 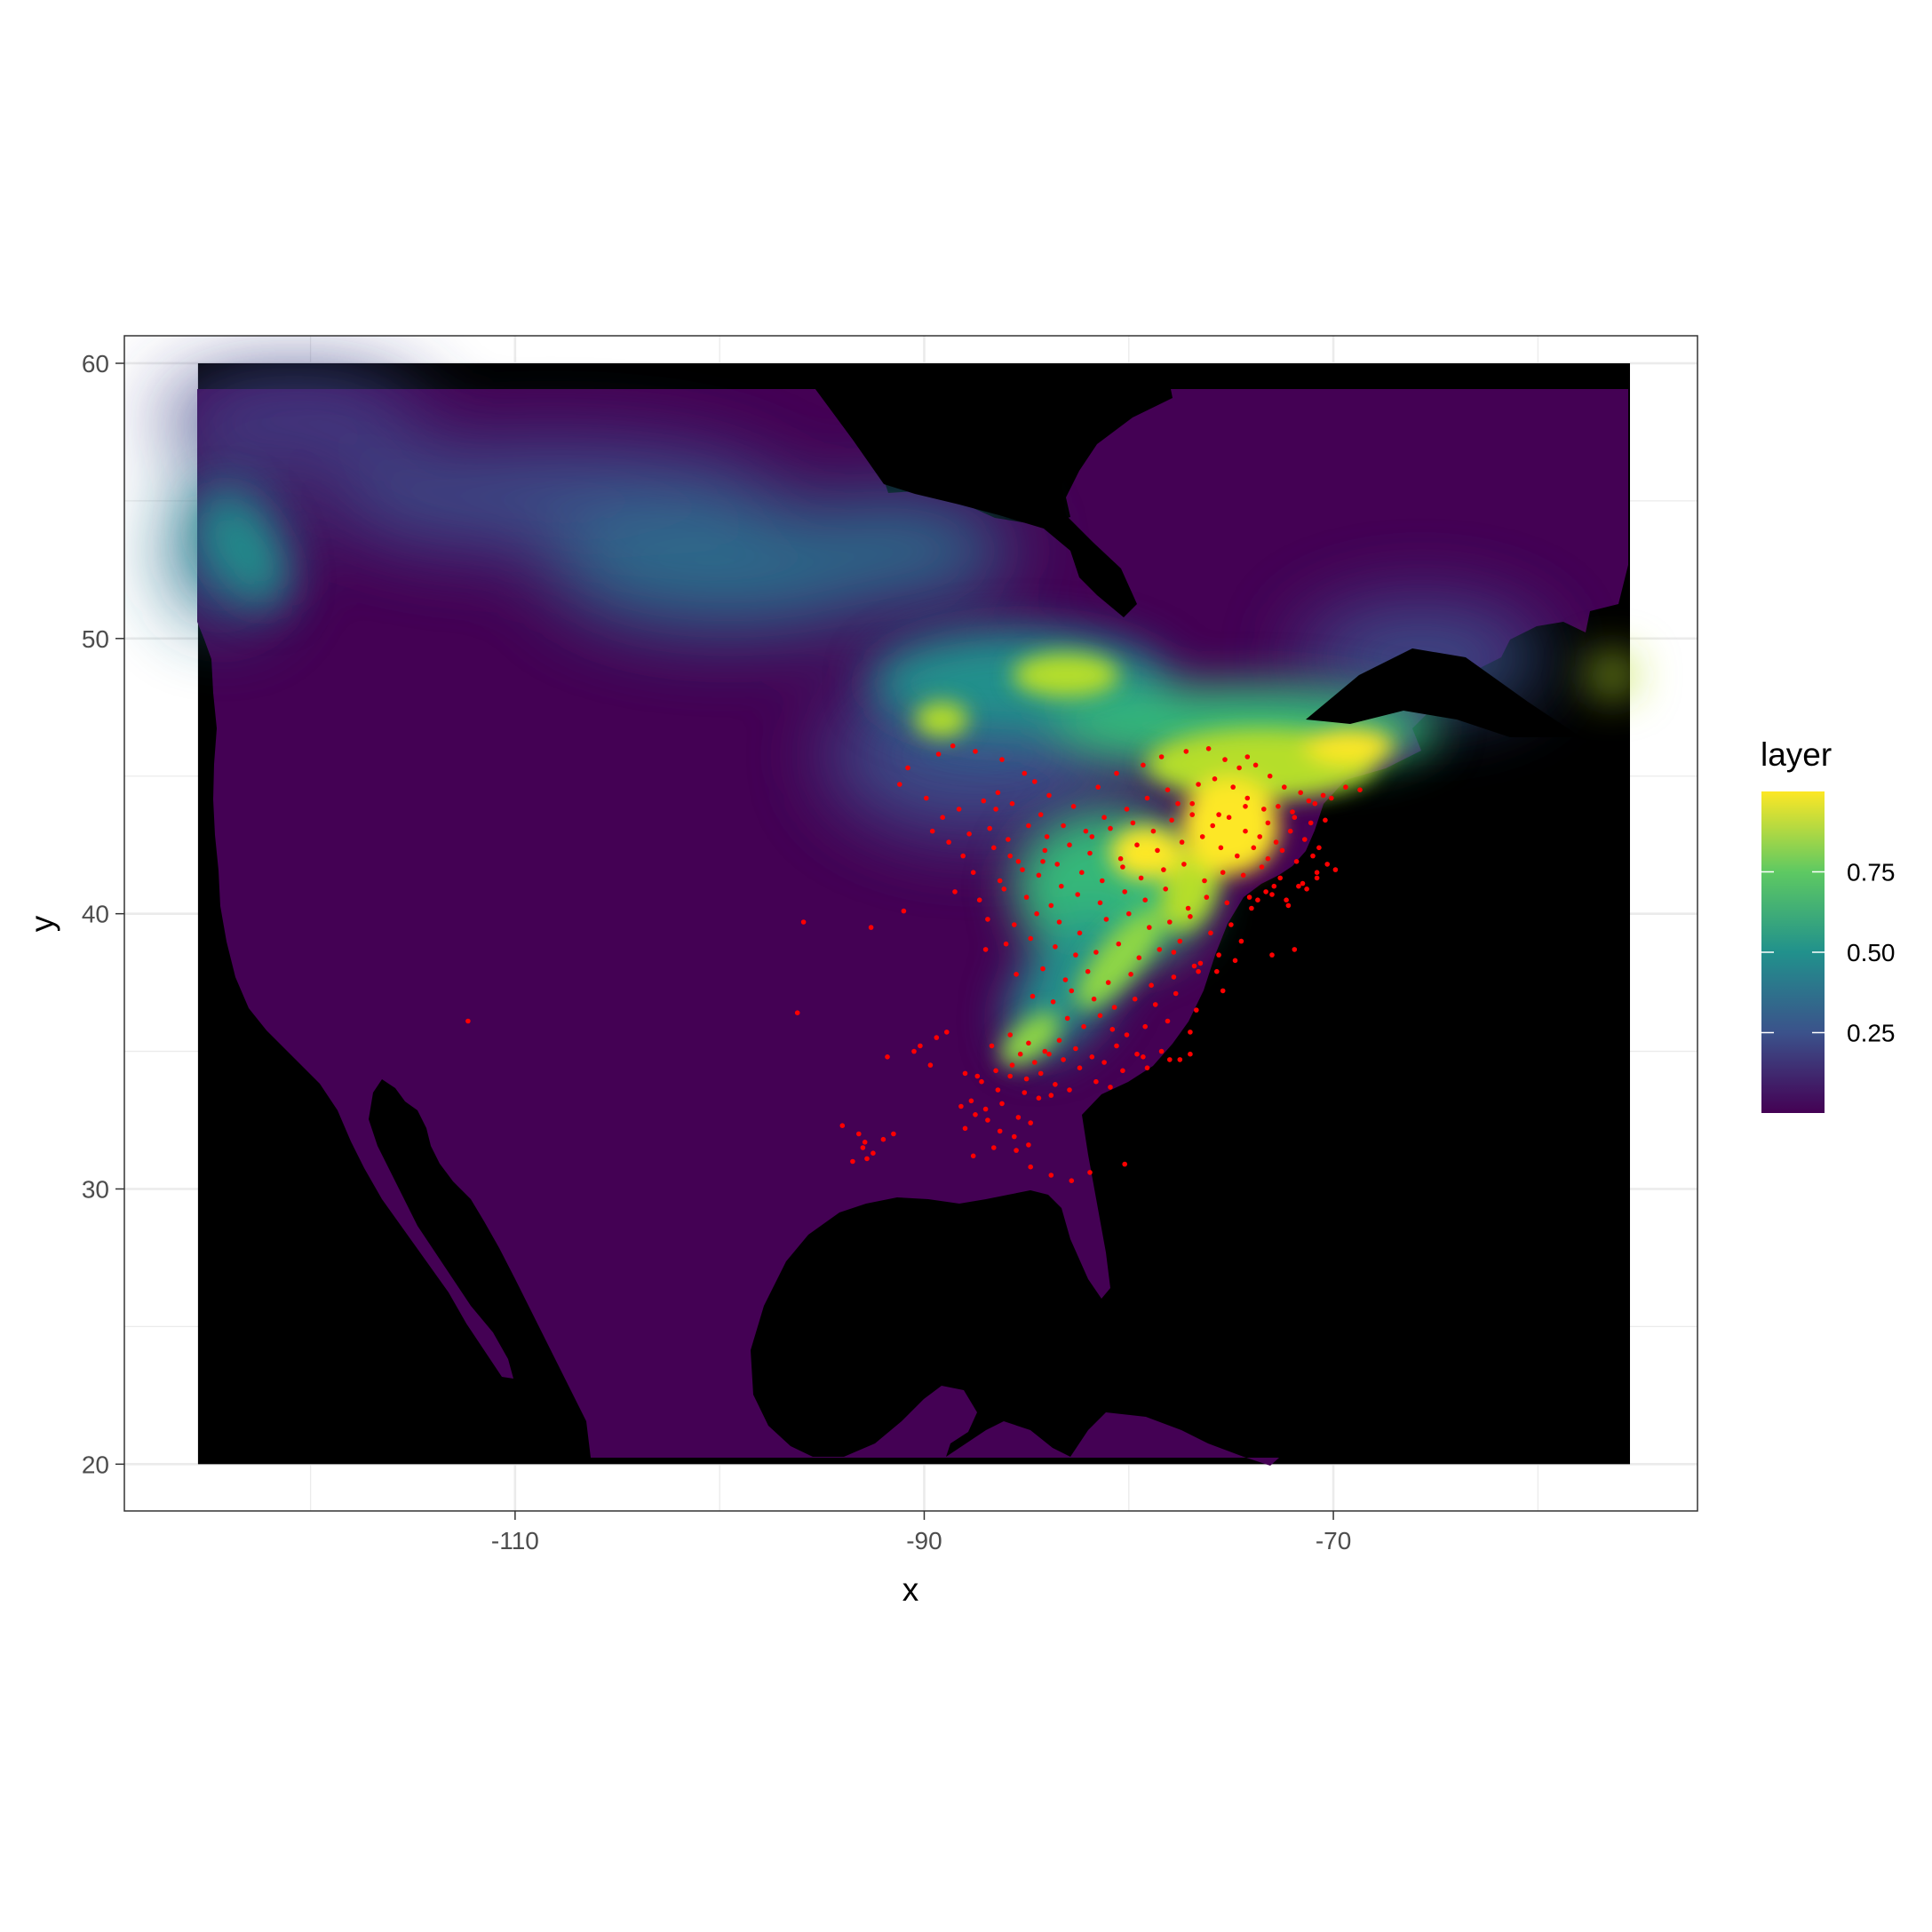 What do you see at coordinates (1871, 872) in the screenshot?
I see `legend-label: 0.75` at bounding box center [1871, 872].